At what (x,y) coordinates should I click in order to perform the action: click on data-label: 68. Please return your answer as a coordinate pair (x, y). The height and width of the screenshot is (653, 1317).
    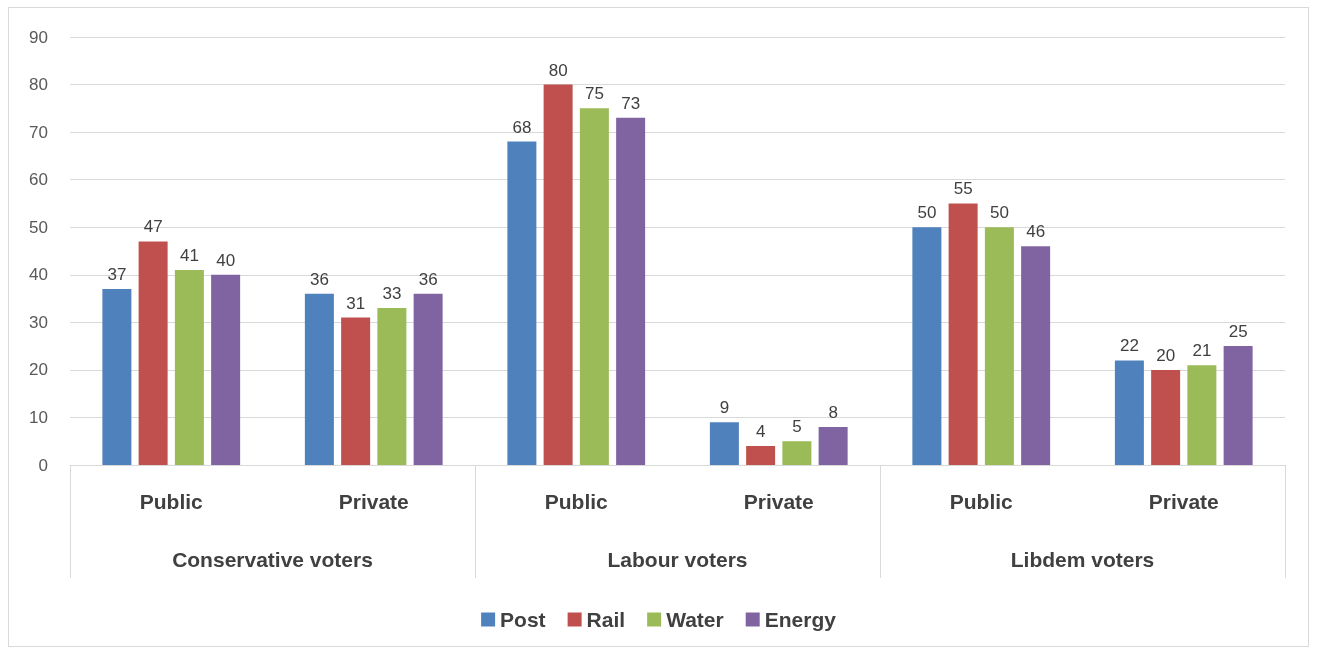
    Looking at the image, I should click on (522, 127).